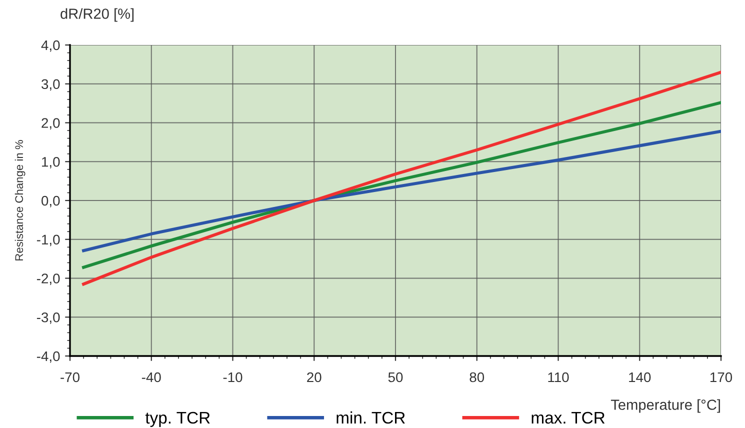 The width and height of the screenshot is (745, 428). Describe the element at coordinates (477, 377) in the screenshot. I see `x-tick-label: 80` at that location.